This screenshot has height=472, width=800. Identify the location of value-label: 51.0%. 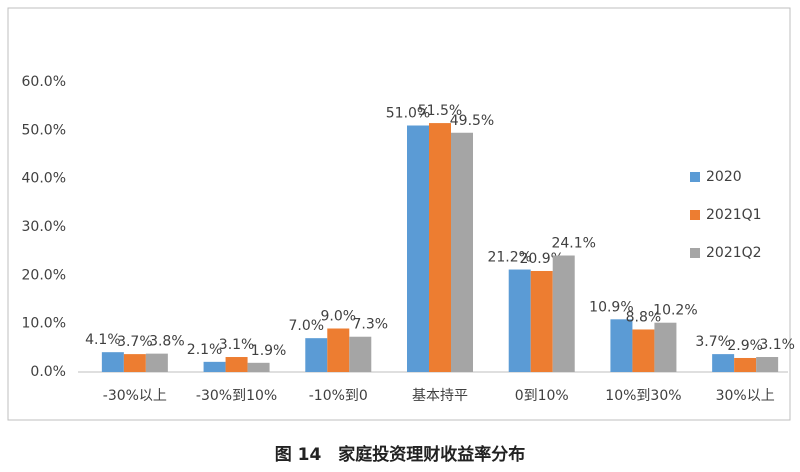
(408, 114).